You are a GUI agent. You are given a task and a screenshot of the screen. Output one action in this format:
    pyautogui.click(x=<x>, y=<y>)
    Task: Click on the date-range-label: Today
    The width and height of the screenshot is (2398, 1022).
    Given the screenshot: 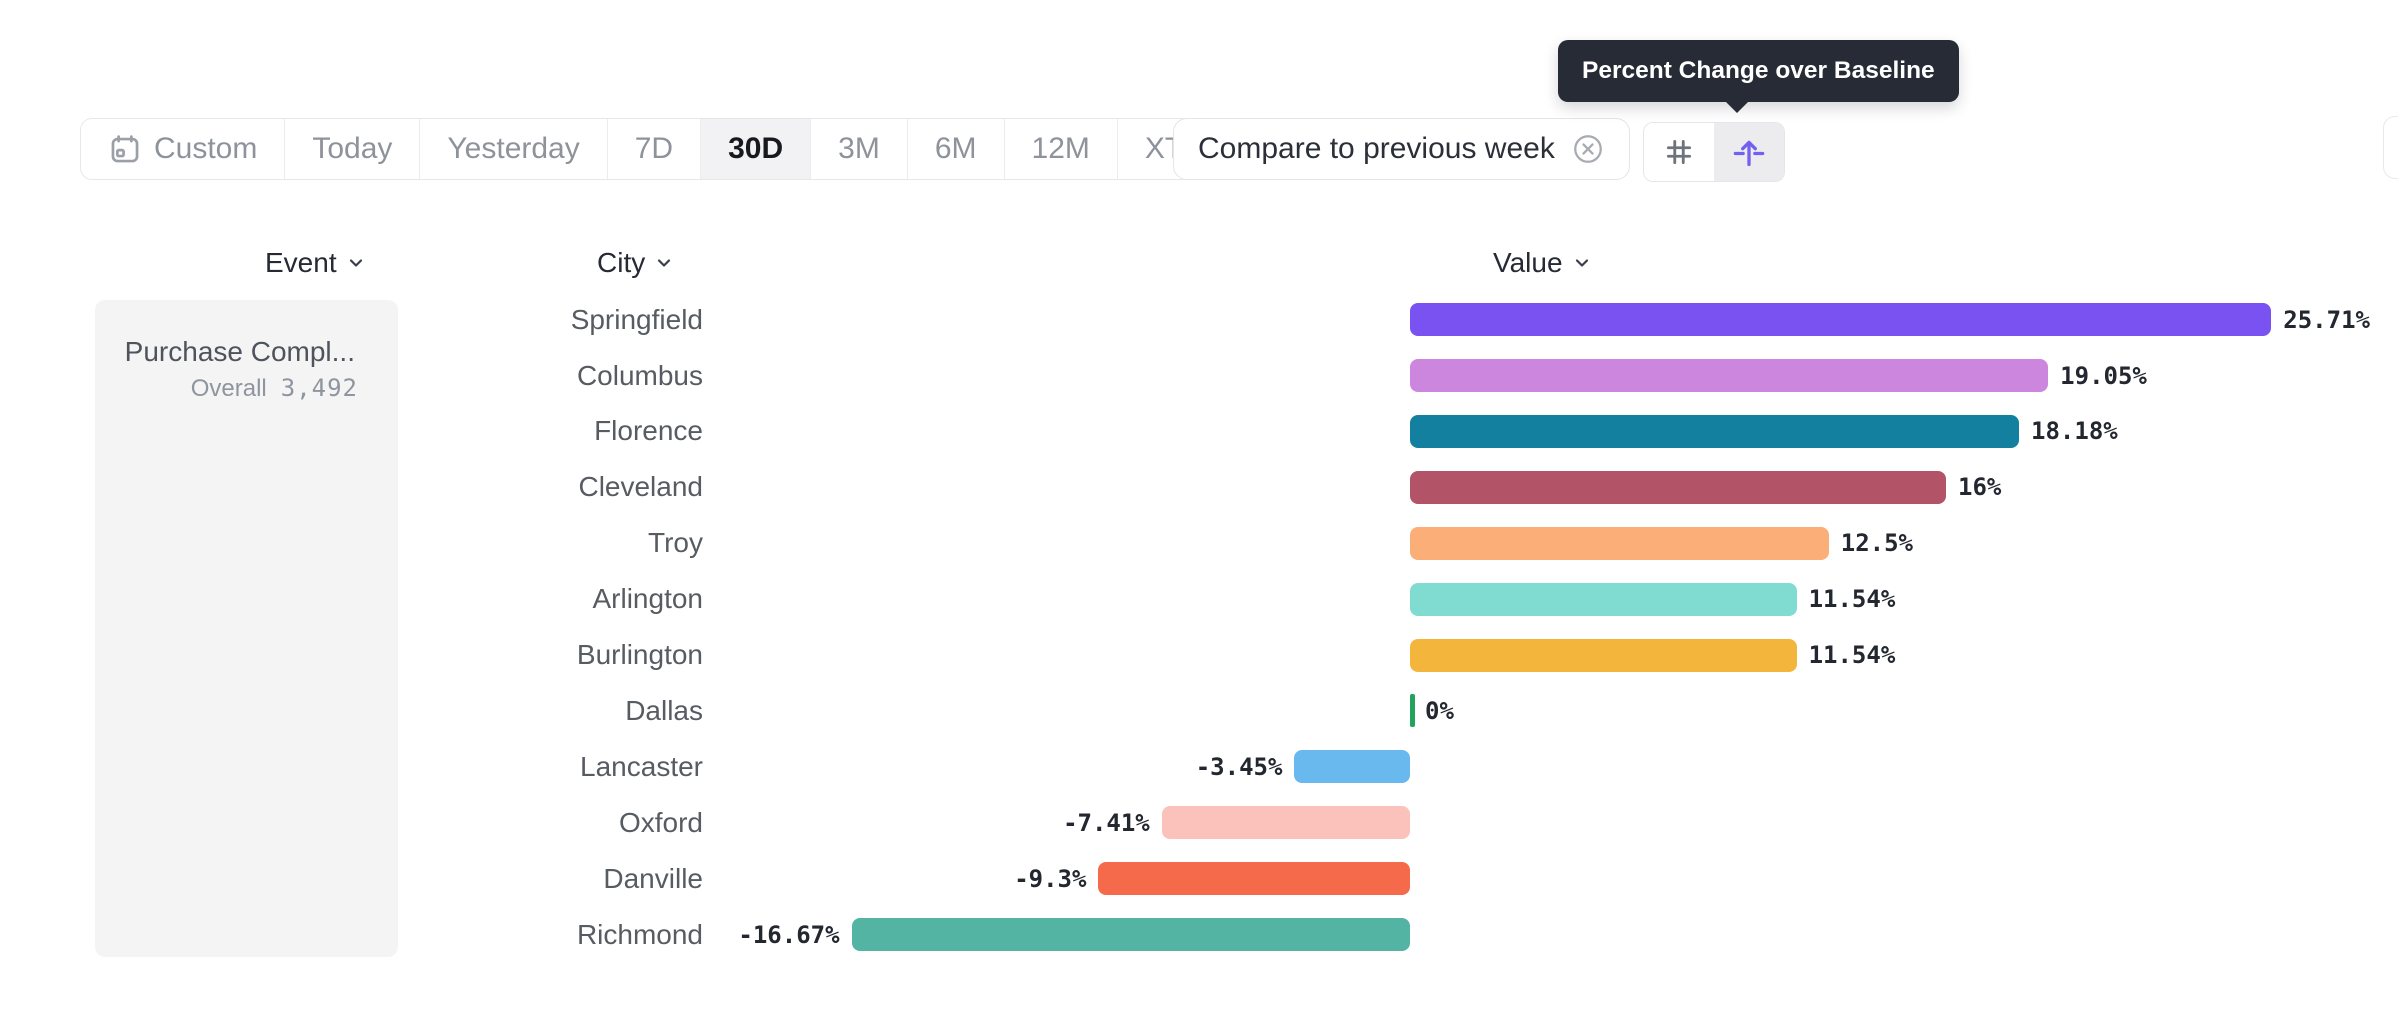 What is the action you would take?
    pyautogui.click(x=352, y=148)
    